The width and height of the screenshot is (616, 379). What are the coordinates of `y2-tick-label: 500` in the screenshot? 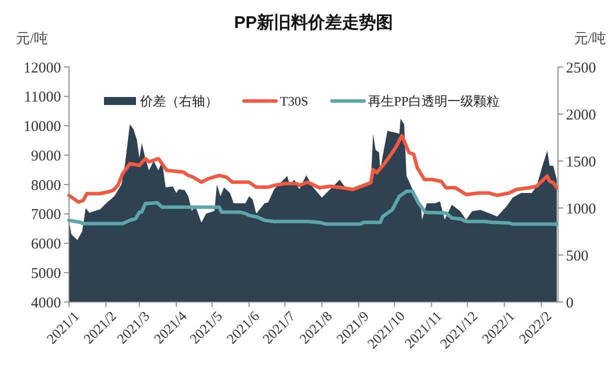 It's located at (577, 256).